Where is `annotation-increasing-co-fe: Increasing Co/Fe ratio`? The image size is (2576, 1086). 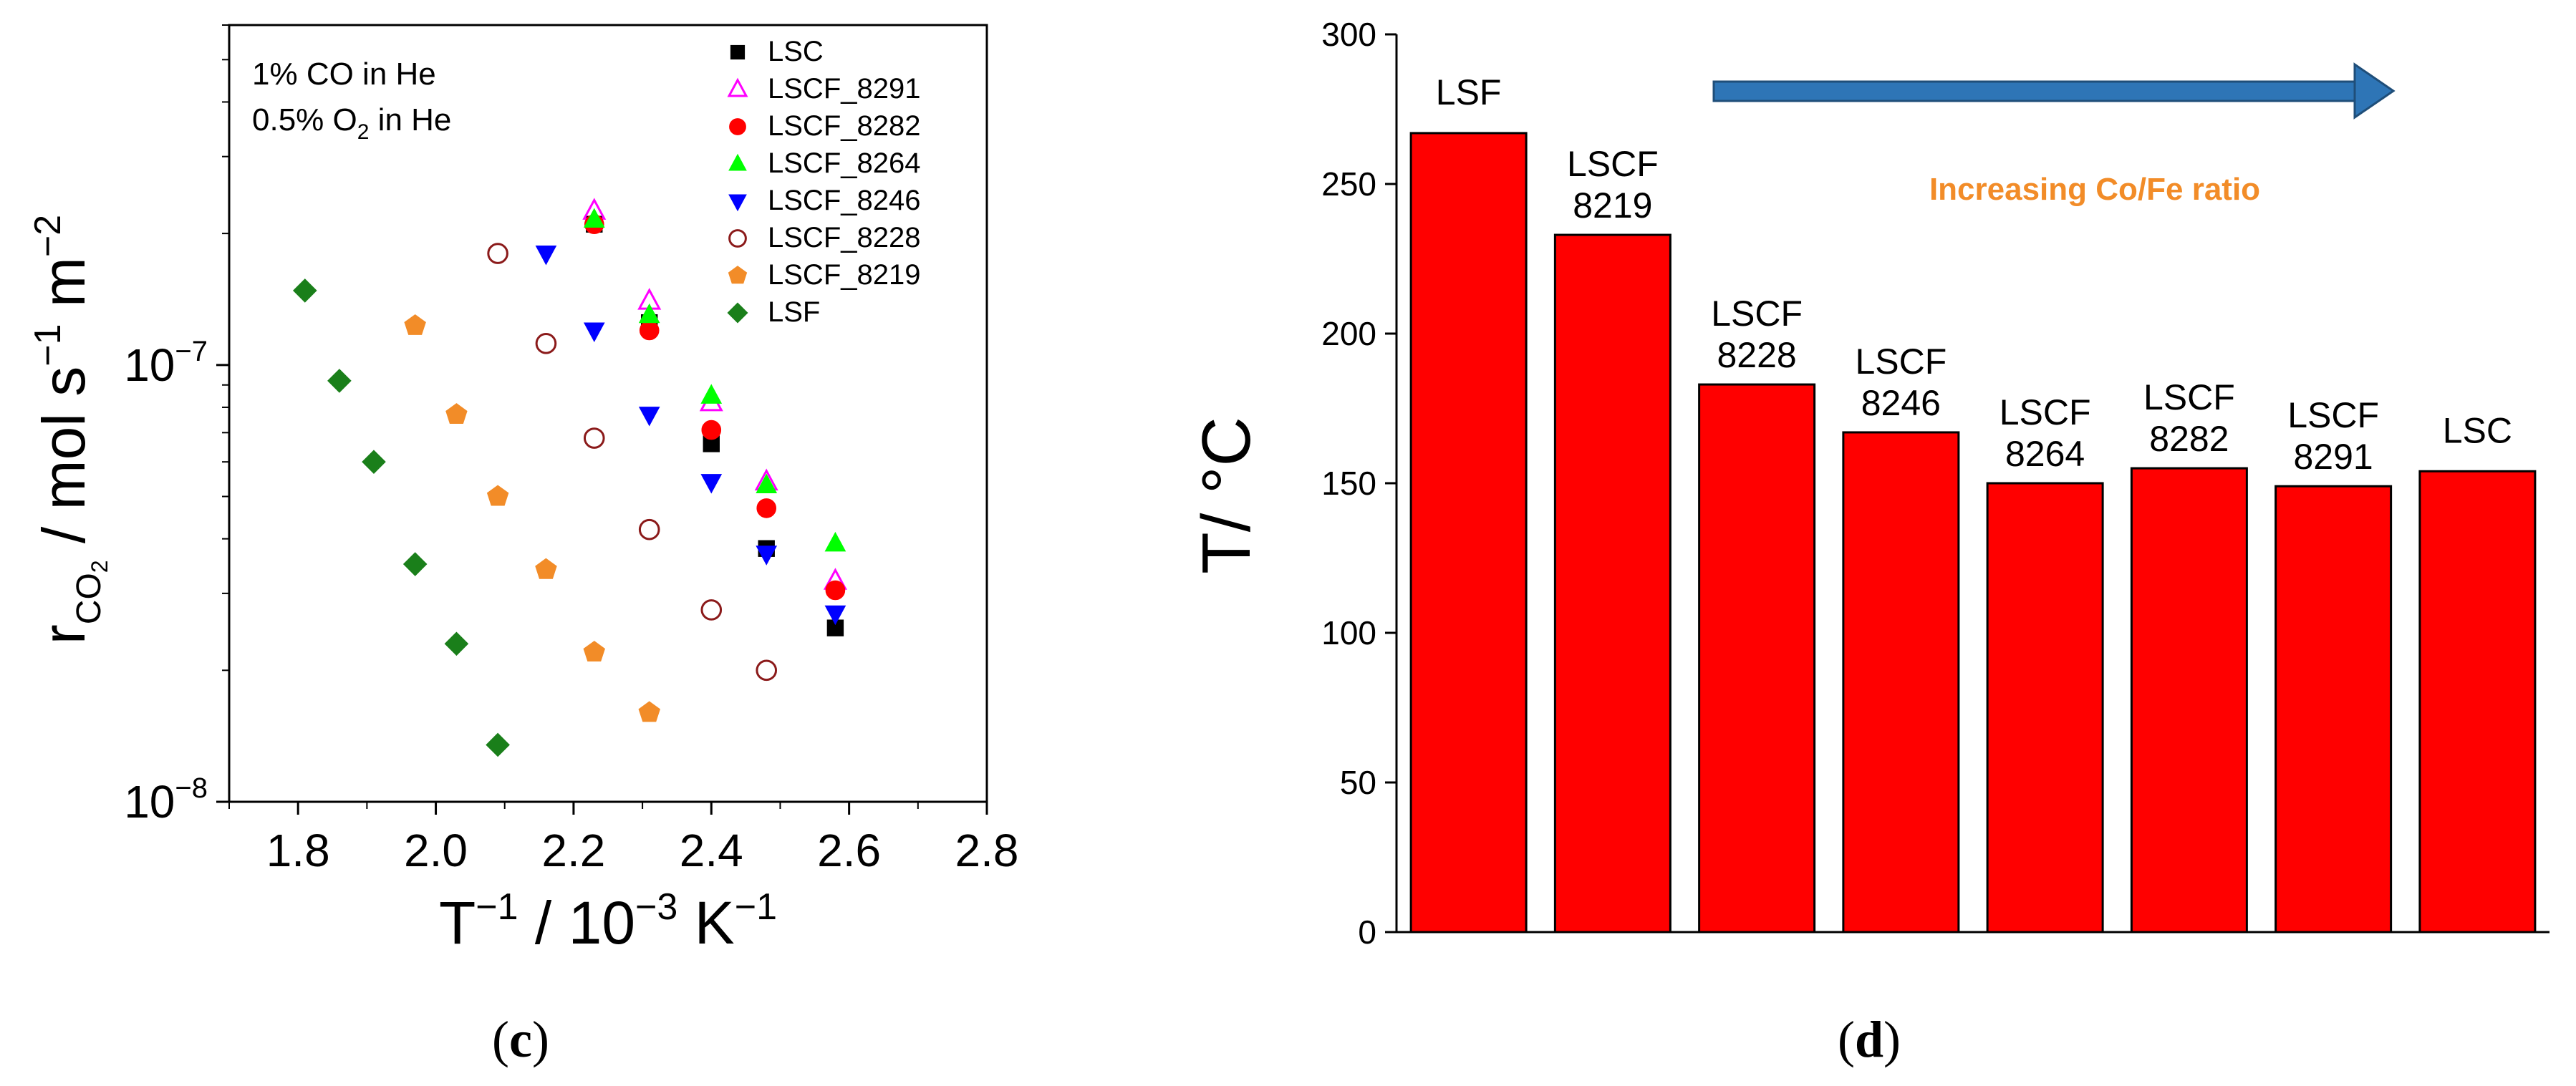
annotation-increasing-co-fe: Increasing Co/Fe ratio is located at coordinates (2094, 189).